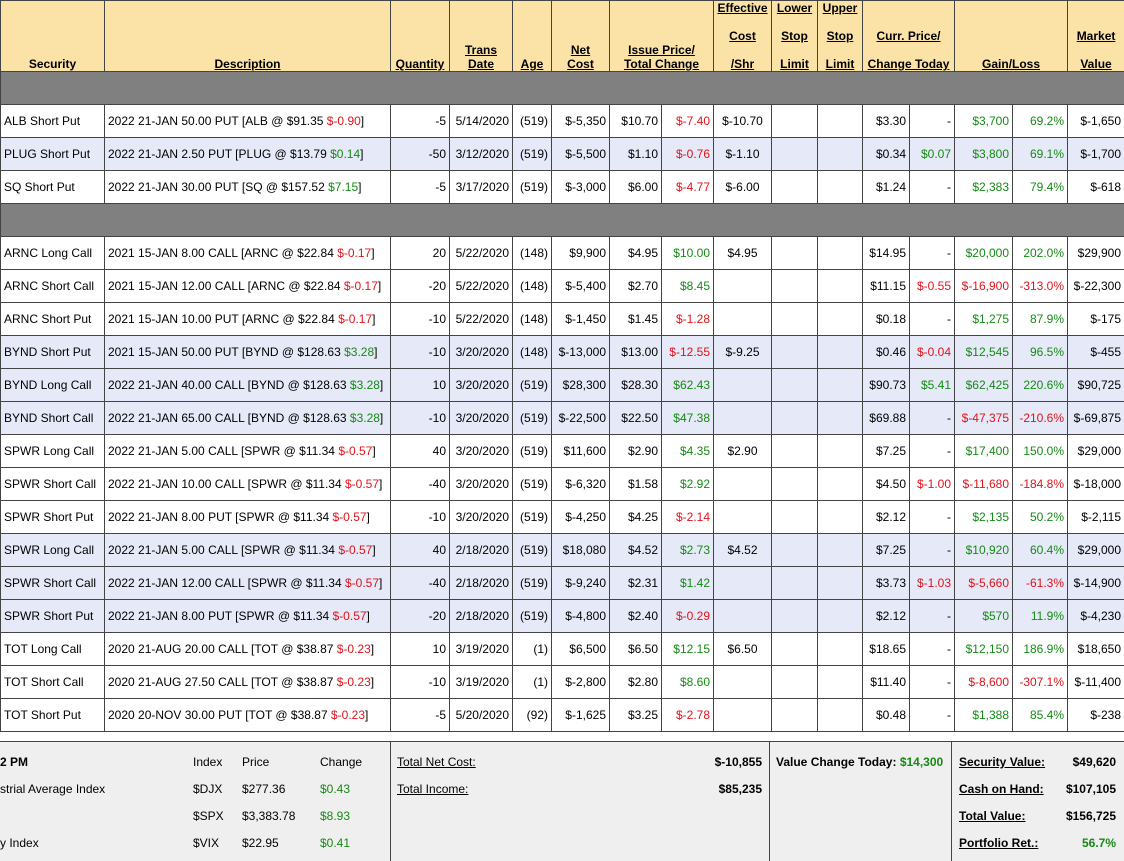 The height and width of the screenshot is (861, 1124). I want to click on description-text: 2022 21-JAN 8.00 PUT [SPWR @ $11.34, so click(220, 616).